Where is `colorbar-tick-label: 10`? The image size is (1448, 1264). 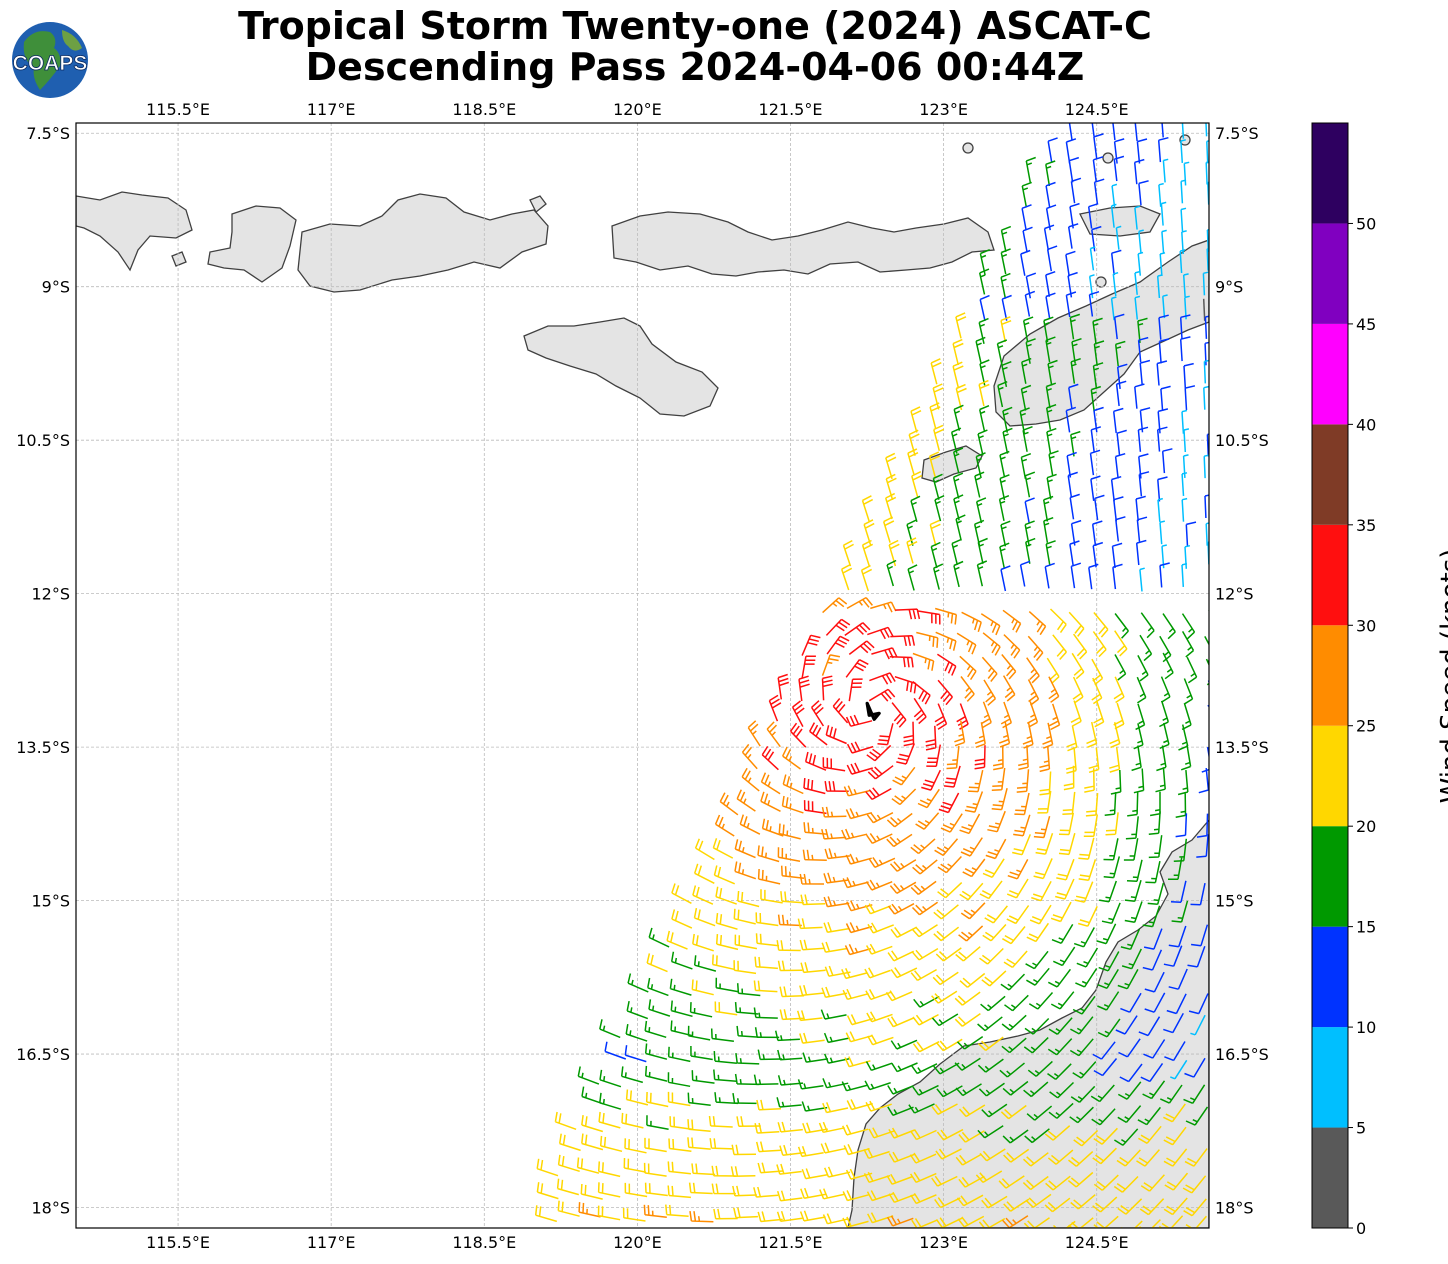 colorbar-tick-label: 10 is located at coordinates (1366, 1027).